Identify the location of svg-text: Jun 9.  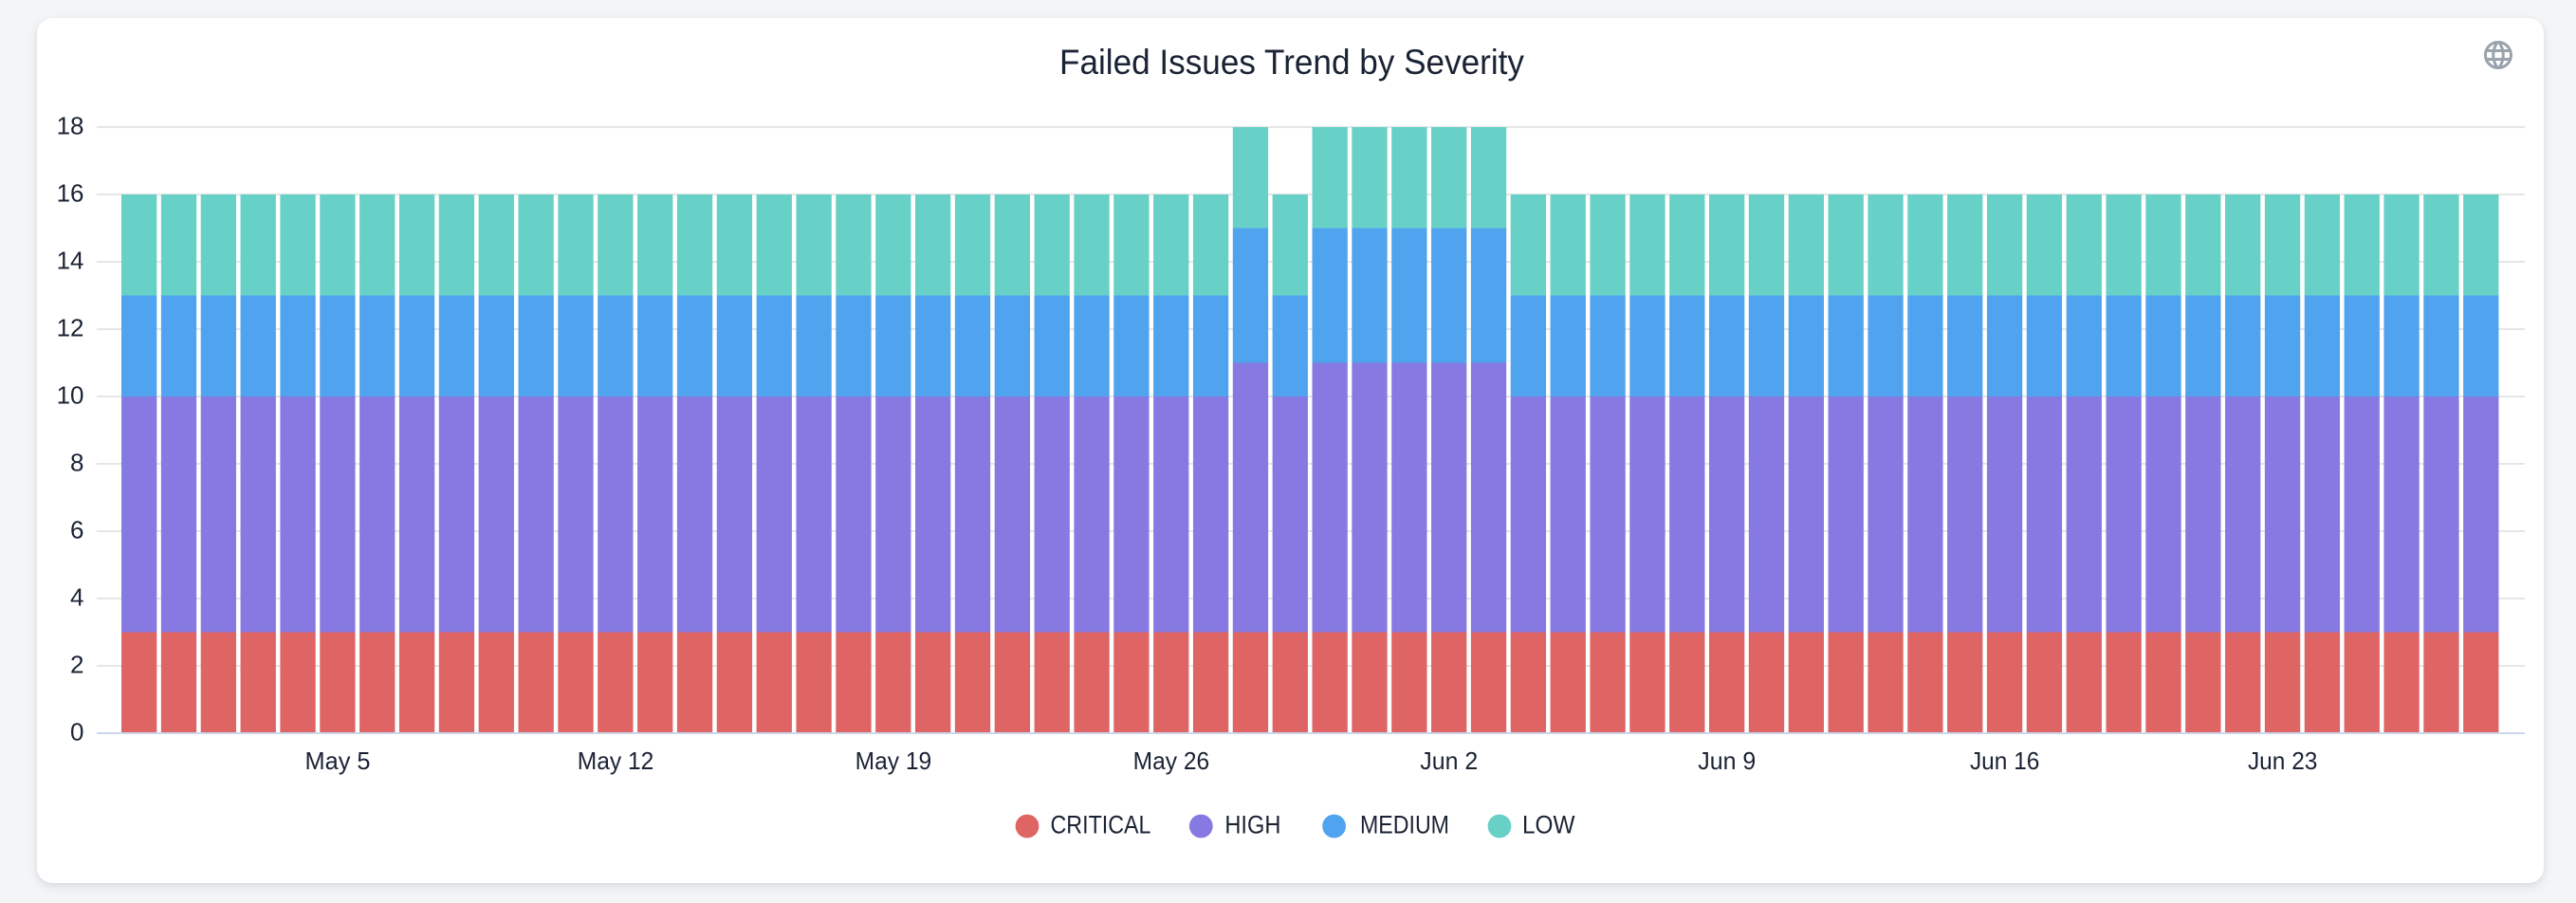
(1727, 760).